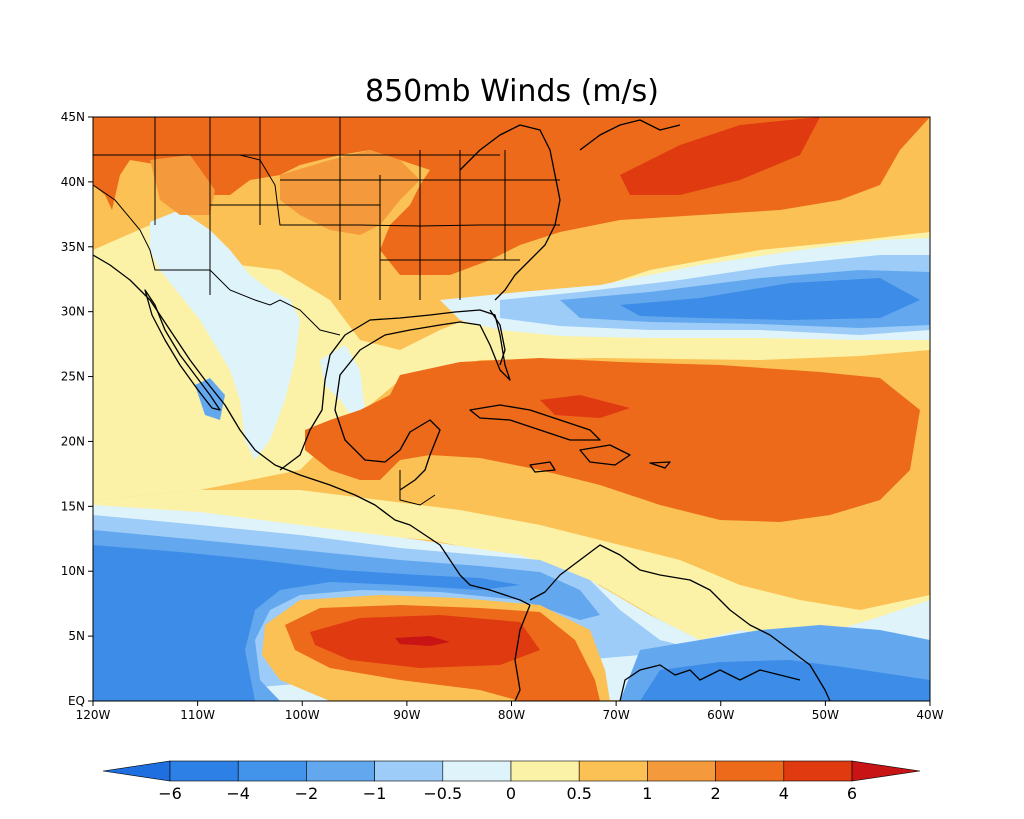 The image size is (1024, 819). I want to click on colorbar-level-label: 0.5, so click(578, 793).